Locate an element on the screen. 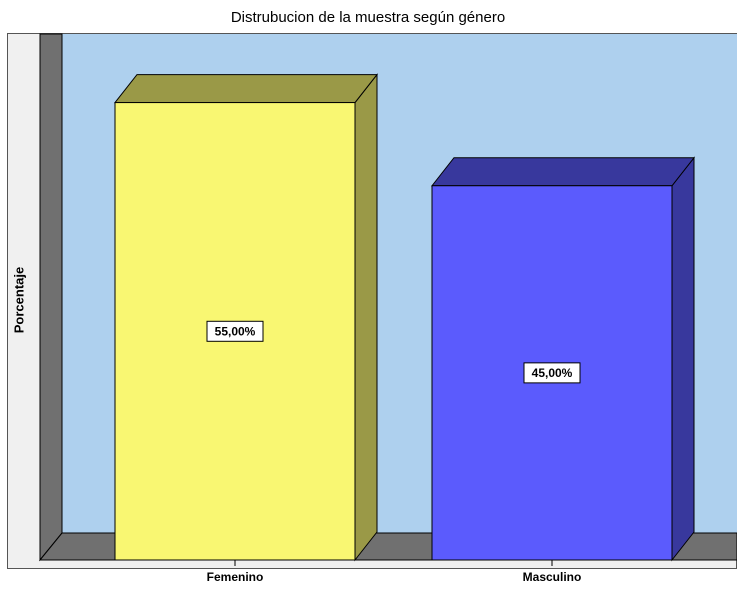 This screenshot has height=590, width=737. y-axis-label: Porcentaje is located at coordinates (18, 300).